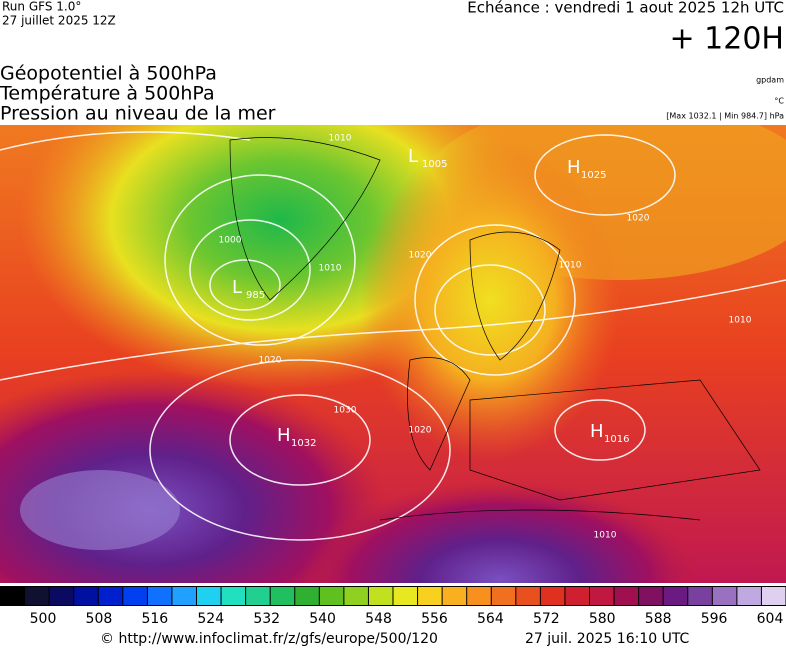  I want to click on colorbar-label: 572, so click(546, 619).